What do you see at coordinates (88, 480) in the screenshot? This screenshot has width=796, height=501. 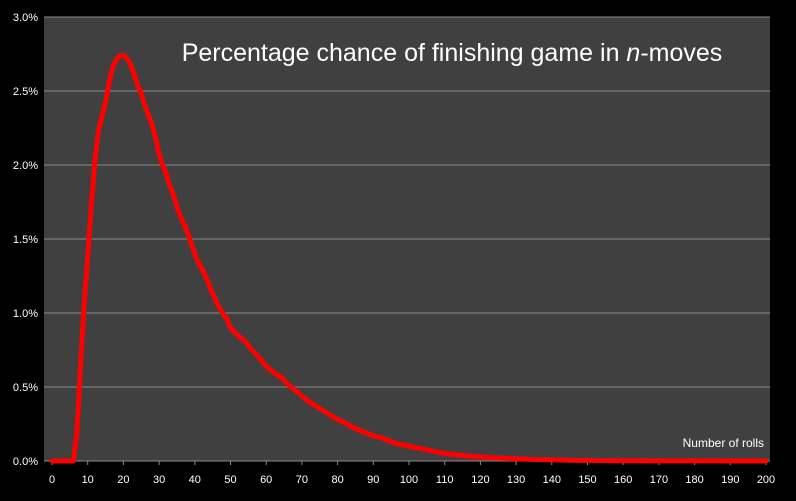 I see `x-tick-label: 10` at bounding box center [88, 480].